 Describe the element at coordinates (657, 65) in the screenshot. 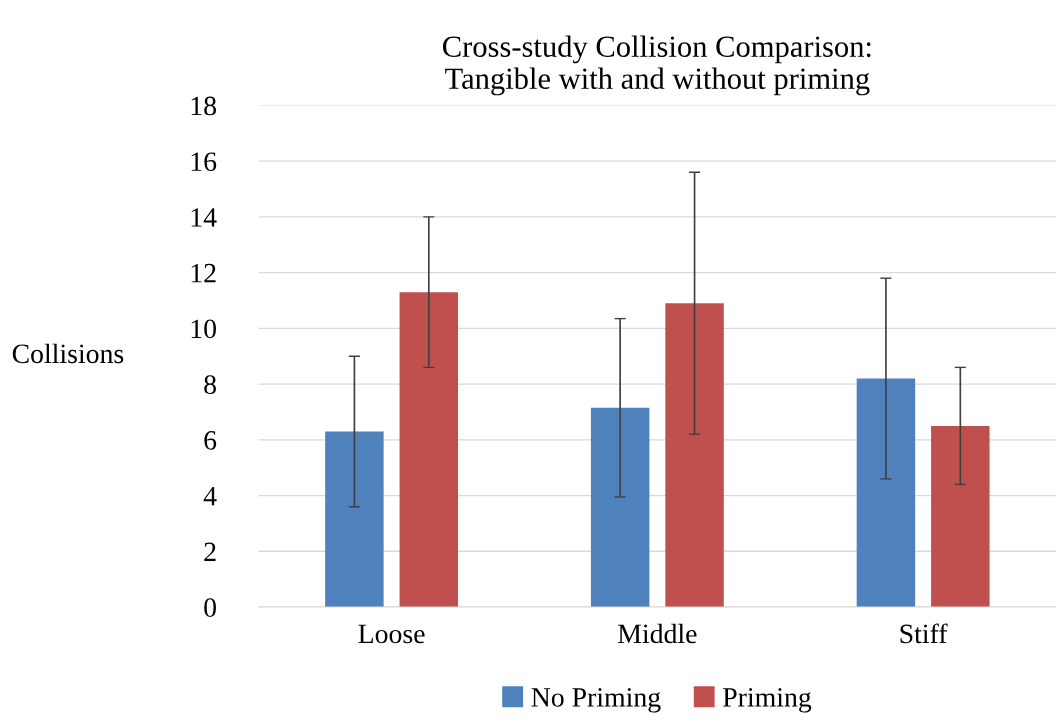

I see `chart-title: Cross-study Collision Comparison: Tangible with and without priming` at that location.